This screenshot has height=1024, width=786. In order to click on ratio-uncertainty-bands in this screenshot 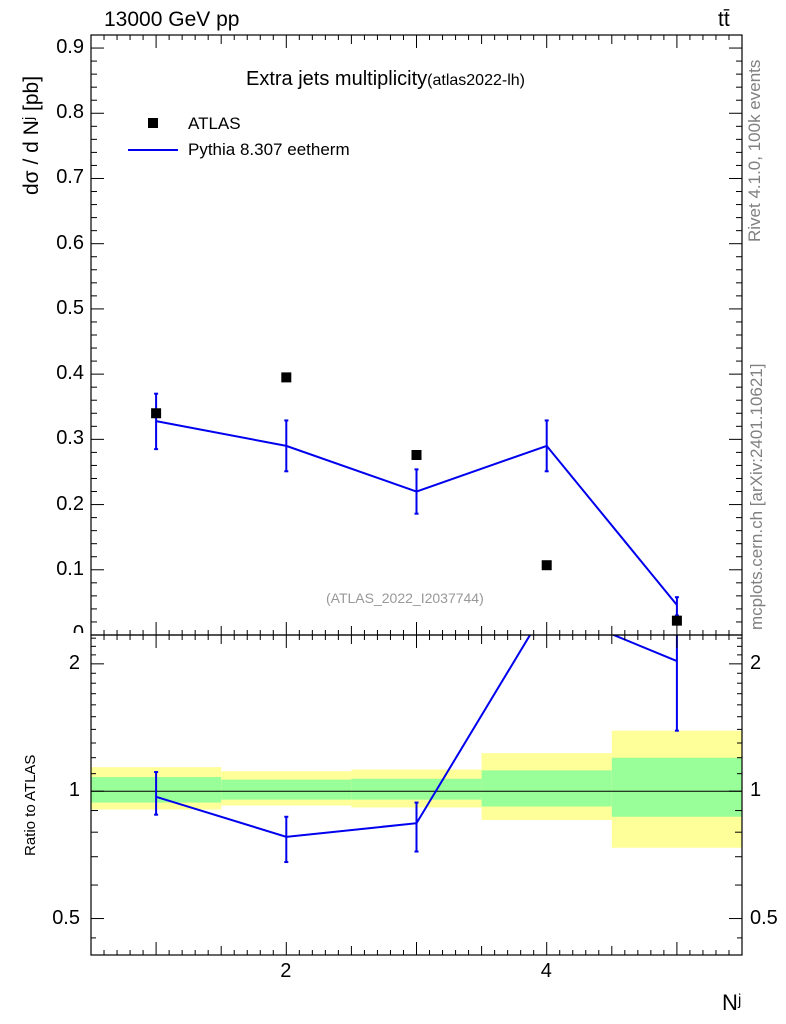, I will do `click(416, 789)`.